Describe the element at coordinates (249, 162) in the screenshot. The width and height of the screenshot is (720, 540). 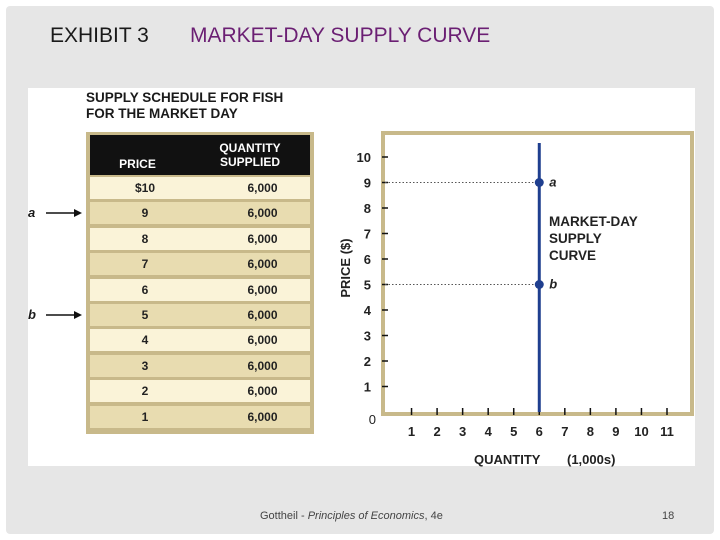
I see `header-quantity-line2: SUPPLIED` at that location.